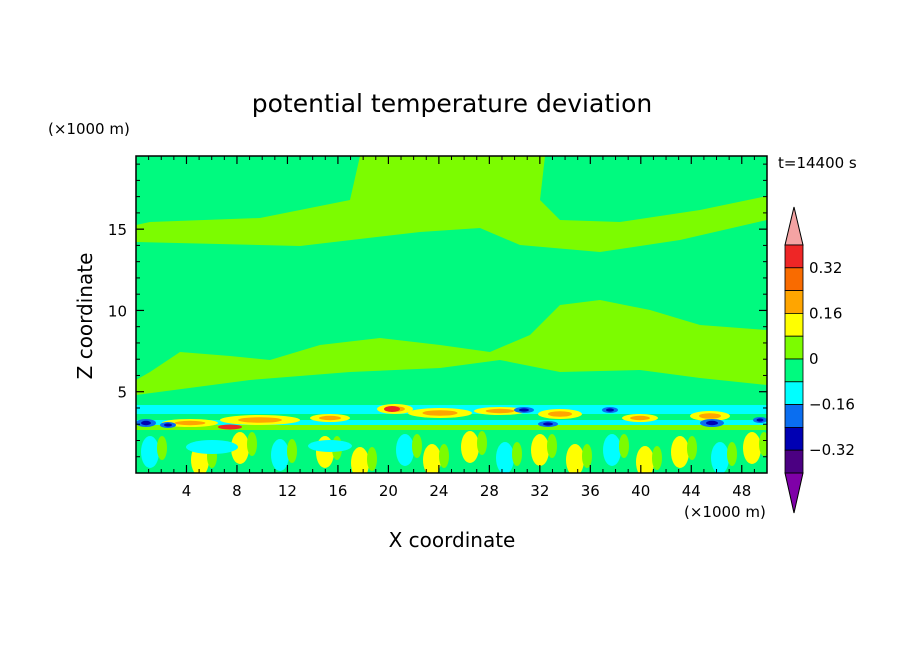 The image size is (904, 654). I want to click on x-tick-label: 16, so click(337, 491).